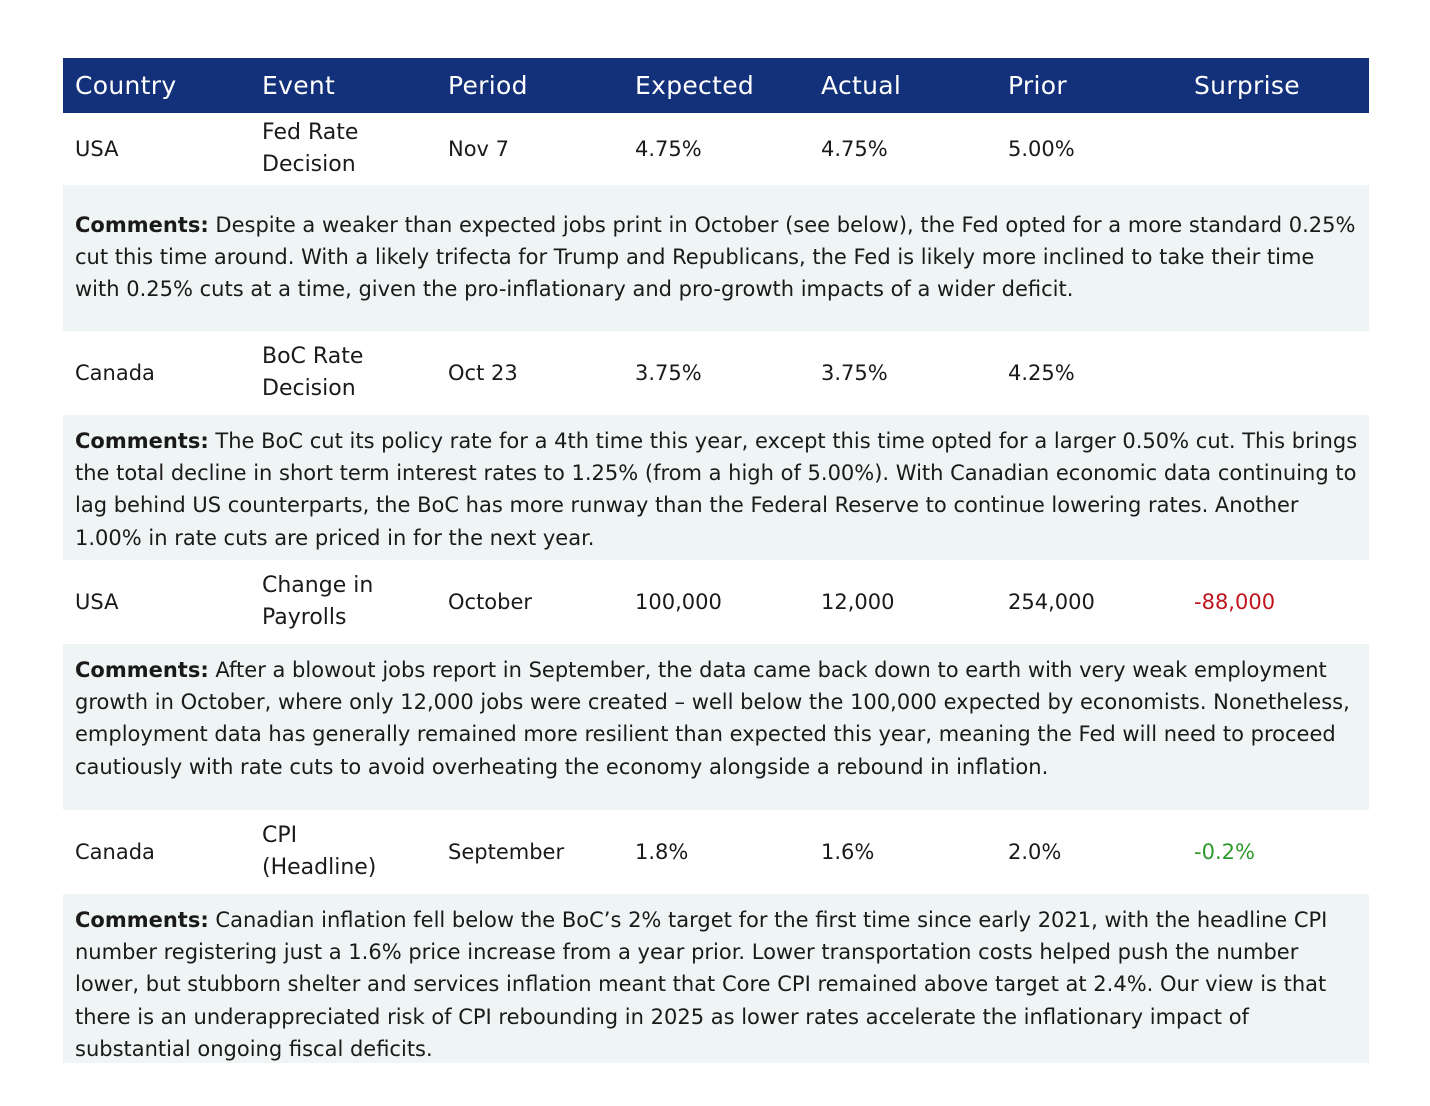 This screenshot has width=1430, height=1106. What do you see at coordinates (695, 85) in the screenshot?
I see `header-expected: Expected` at bounding box center [695, 85].